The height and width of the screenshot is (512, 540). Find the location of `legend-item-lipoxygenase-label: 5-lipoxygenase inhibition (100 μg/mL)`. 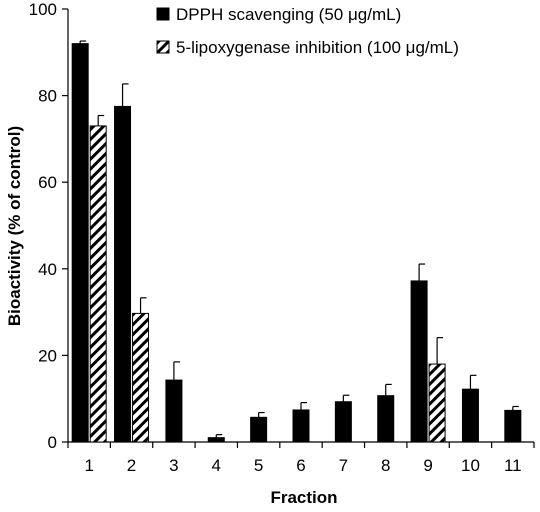

legend-item-lipoxygenase-label: 5-lipoxygenase inhibition (100 μg/mL) is located at coordinates (317, 47).